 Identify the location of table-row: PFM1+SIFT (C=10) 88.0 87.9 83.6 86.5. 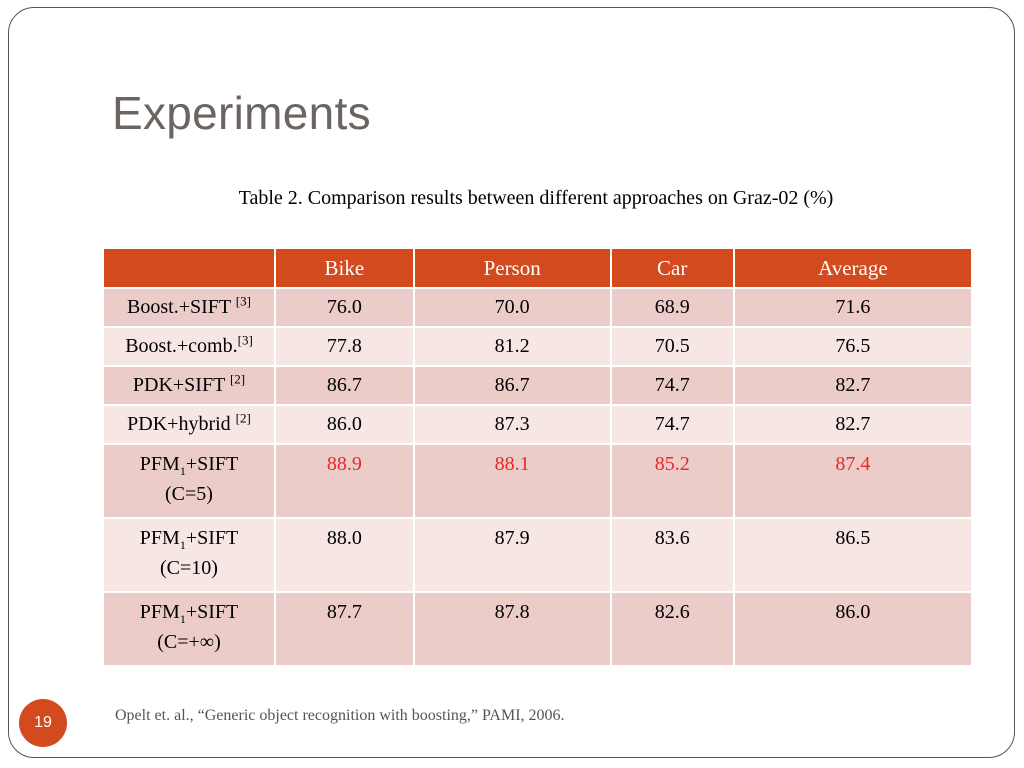
(538, 555).